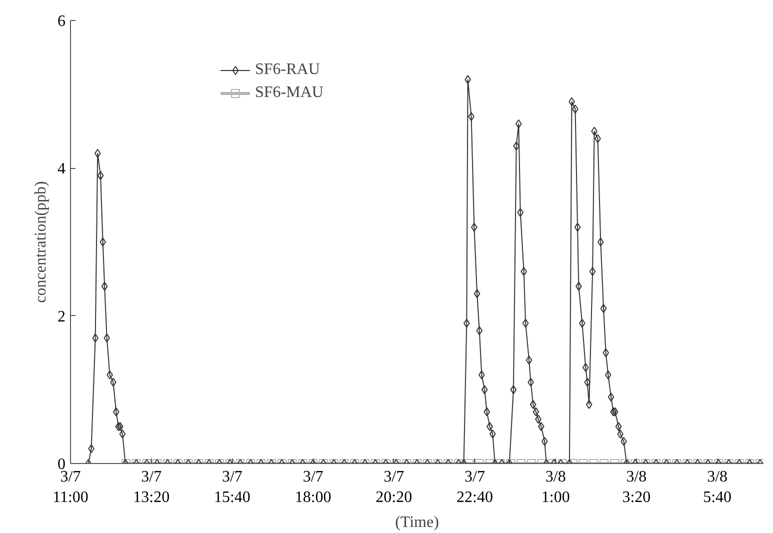  Describe the element at coordinates (636, 487) in the screenshot. I see `x-tick-label: 3/8 3:20` at that location.